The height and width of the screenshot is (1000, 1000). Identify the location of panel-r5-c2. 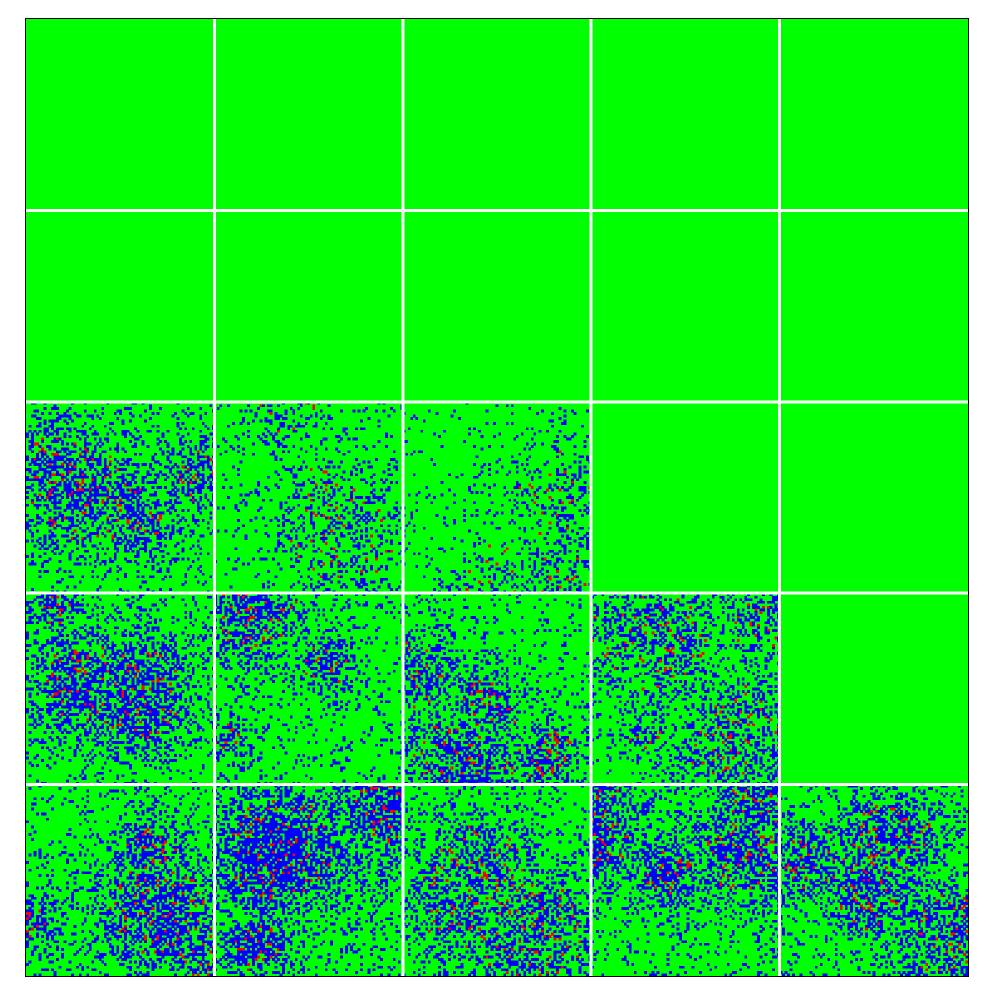
(309, 880).